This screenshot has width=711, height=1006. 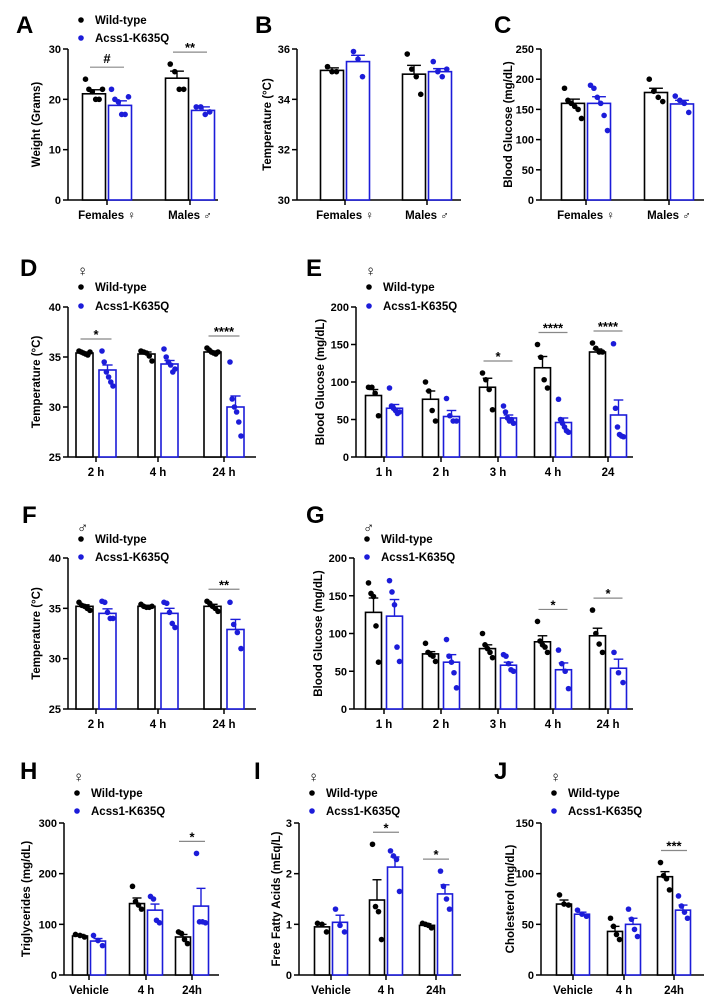 What do you see at coordinates (384, 725) in the screenshot?
I see `x-tick-label: 1 h` at bounding box center [384, 725].